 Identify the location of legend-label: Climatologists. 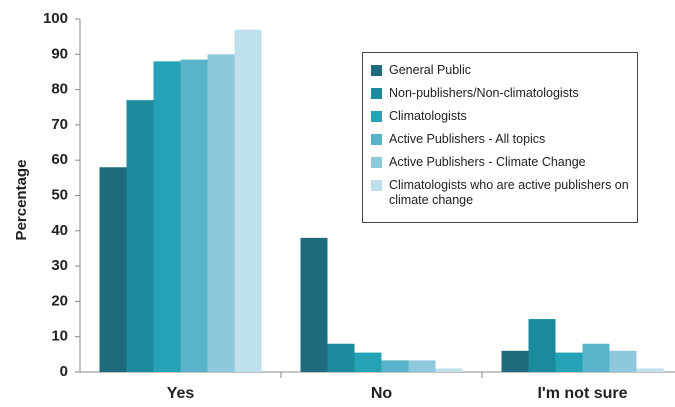
(428, 116).